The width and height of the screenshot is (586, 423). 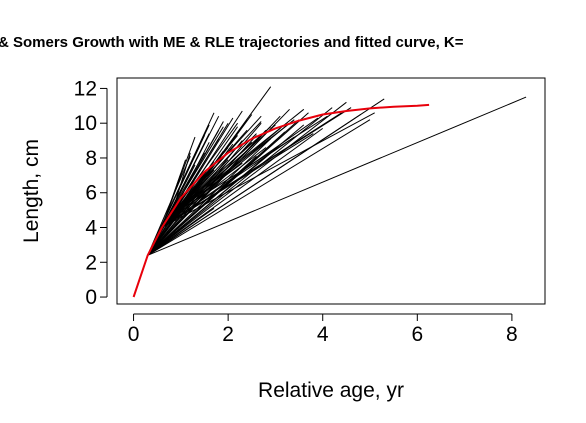 I want to click on x-axis: 0 2 4 6 8, so click(x=323, y=329).